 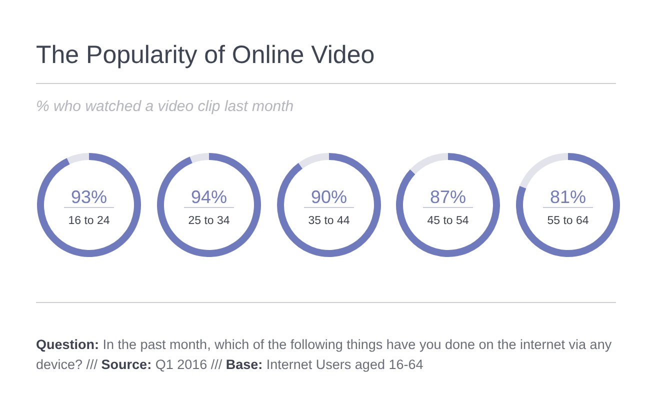 What do you see at coordinates (208, 197) in the screenshot?
I see `data-label: 94%` at bounding box center [208, 197].